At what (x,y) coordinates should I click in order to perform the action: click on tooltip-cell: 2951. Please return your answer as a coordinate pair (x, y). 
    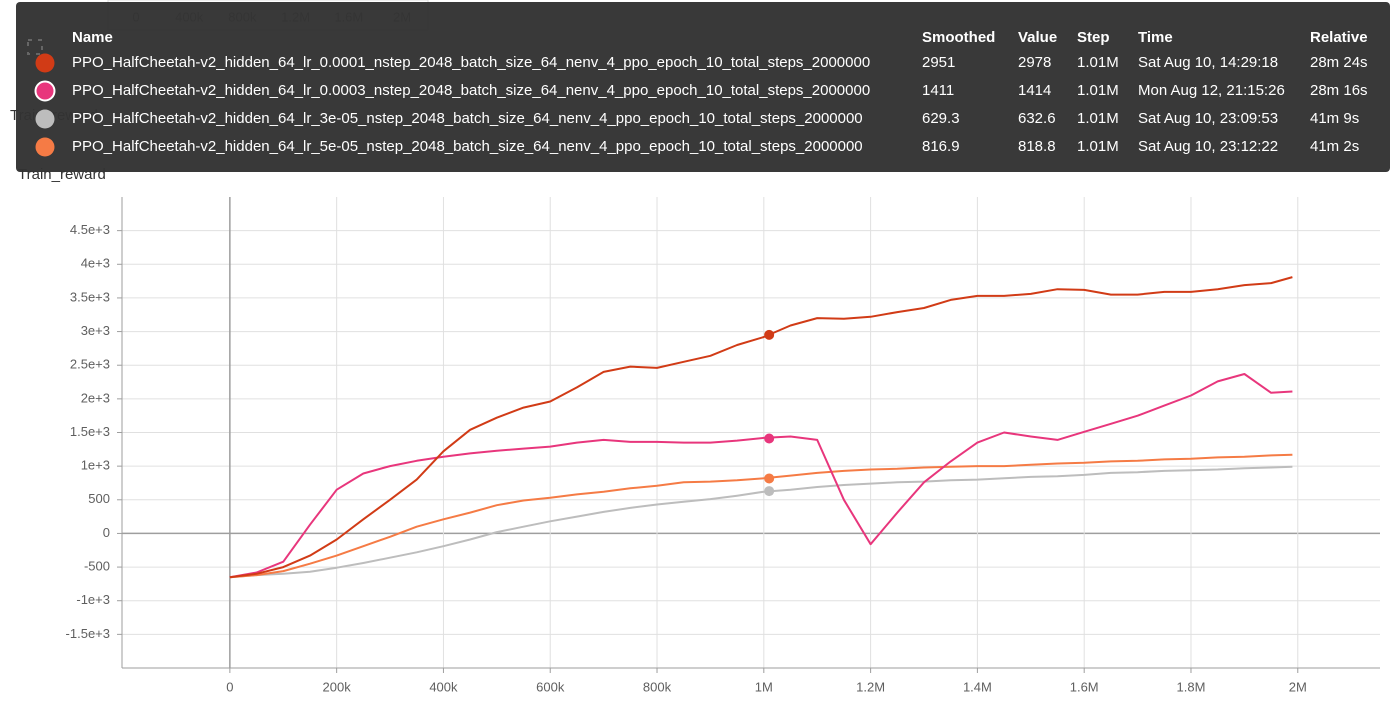
    Looking at the image, I should click on (938, 62).